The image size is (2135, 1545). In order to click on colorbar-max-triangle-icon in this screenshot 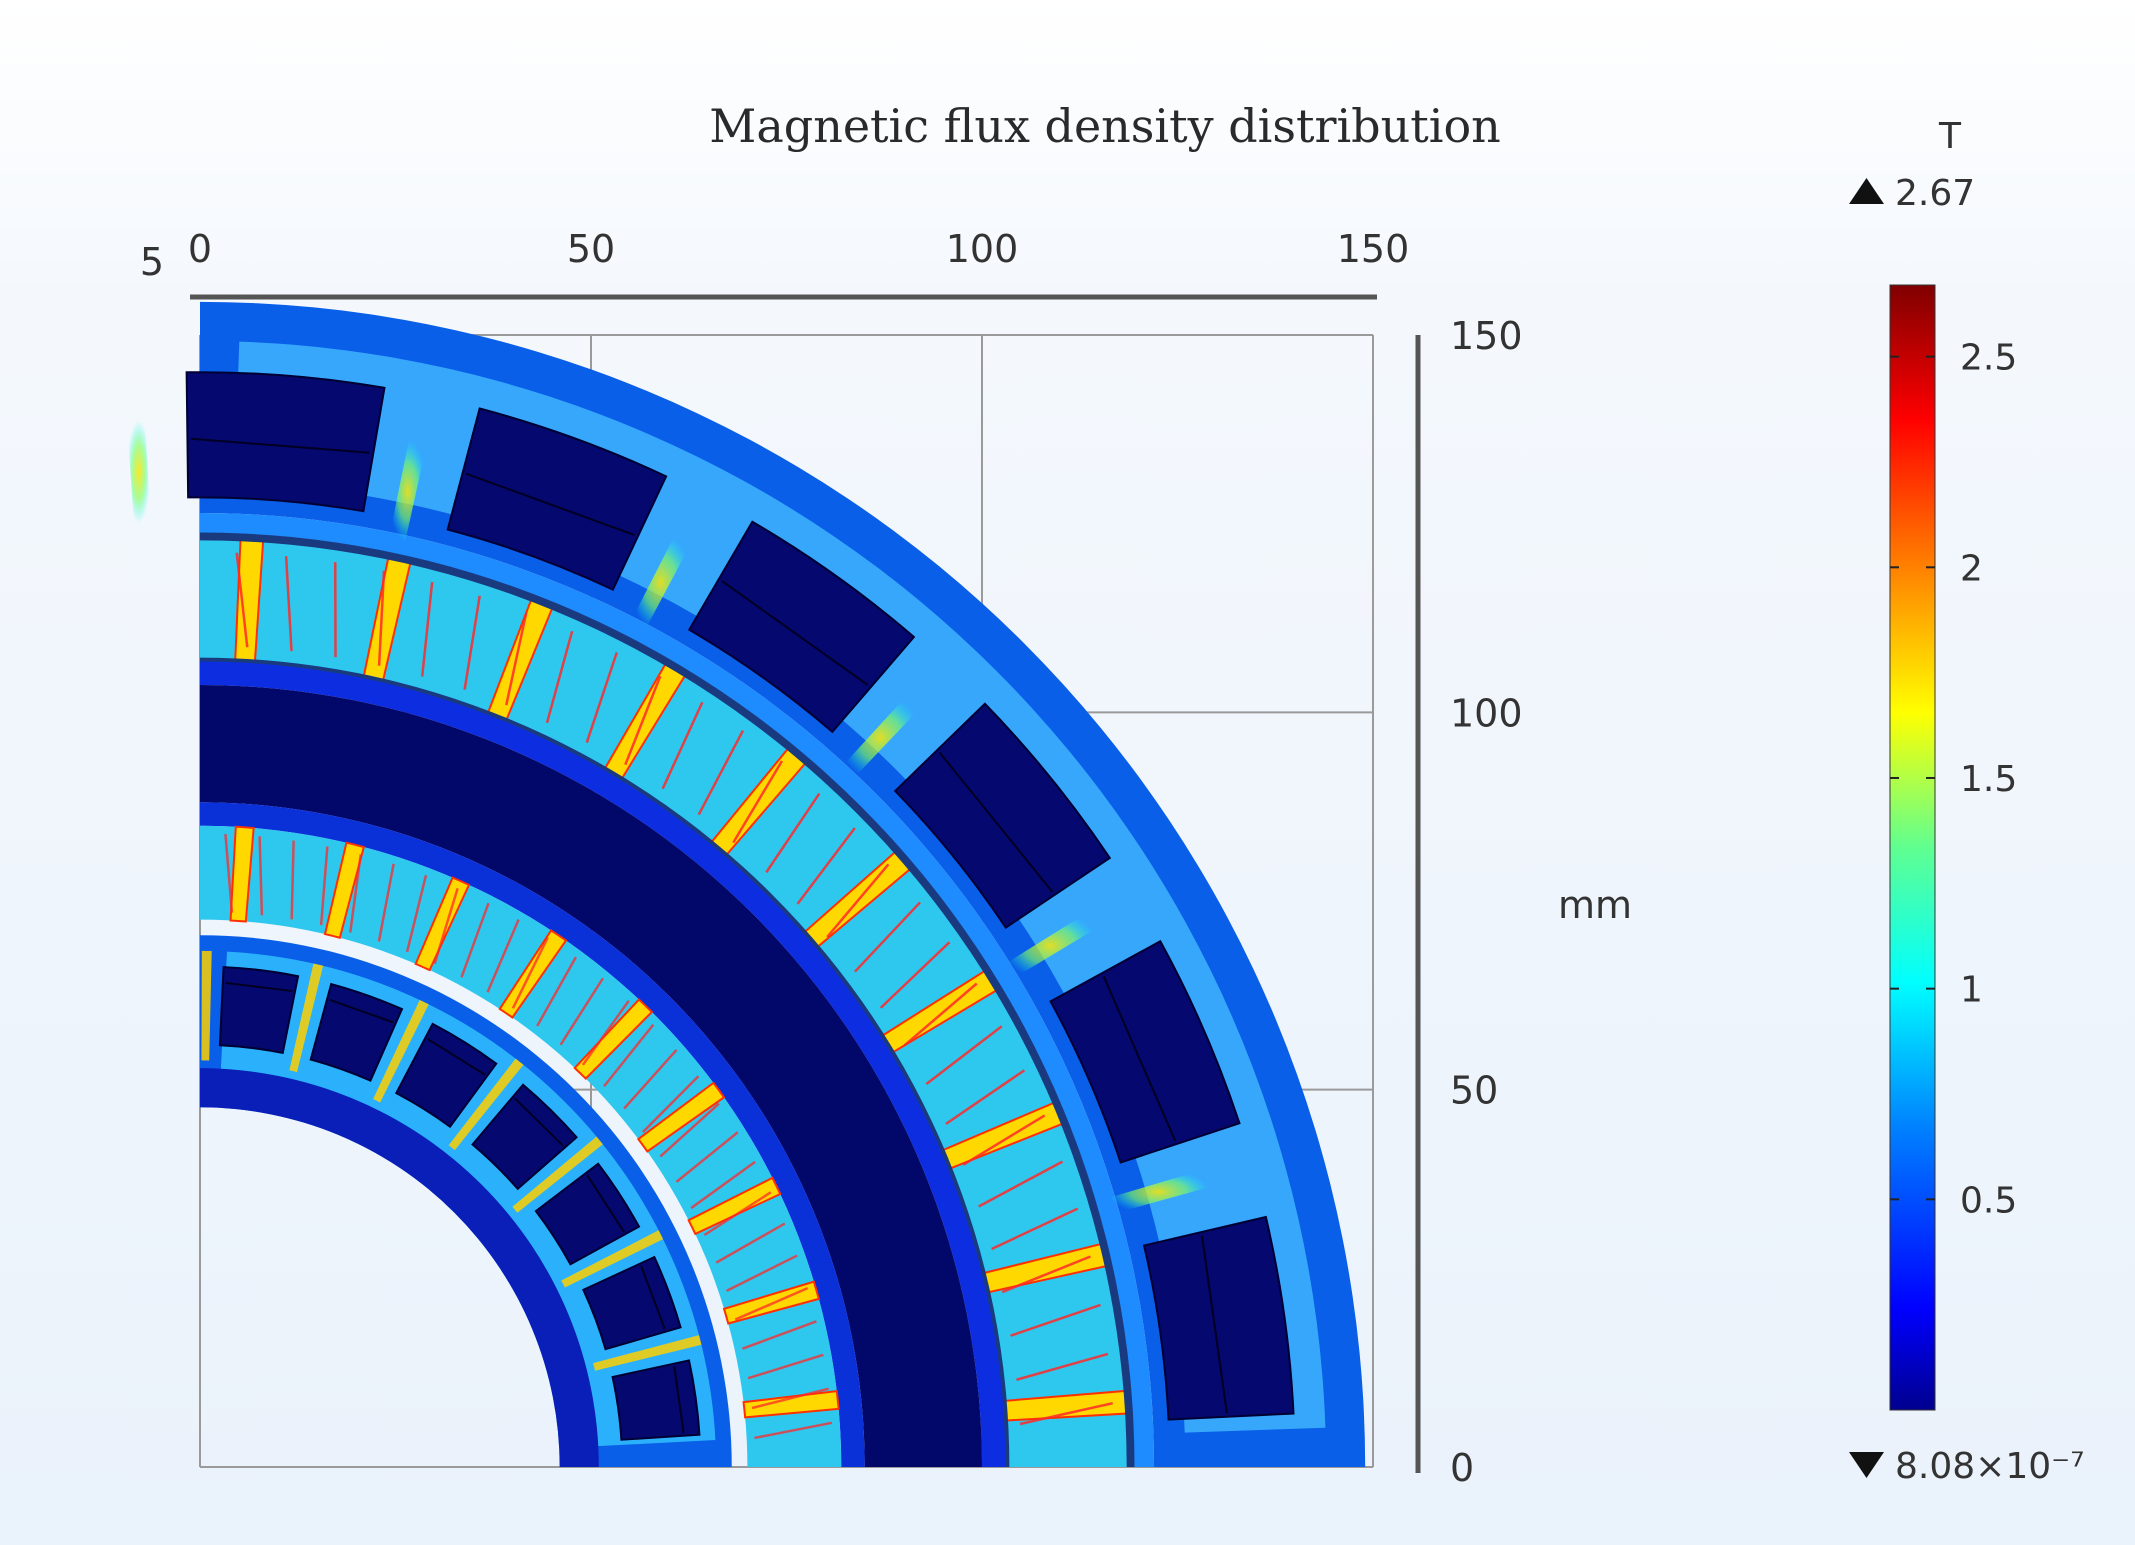, I will do `click(1866, 191)`.